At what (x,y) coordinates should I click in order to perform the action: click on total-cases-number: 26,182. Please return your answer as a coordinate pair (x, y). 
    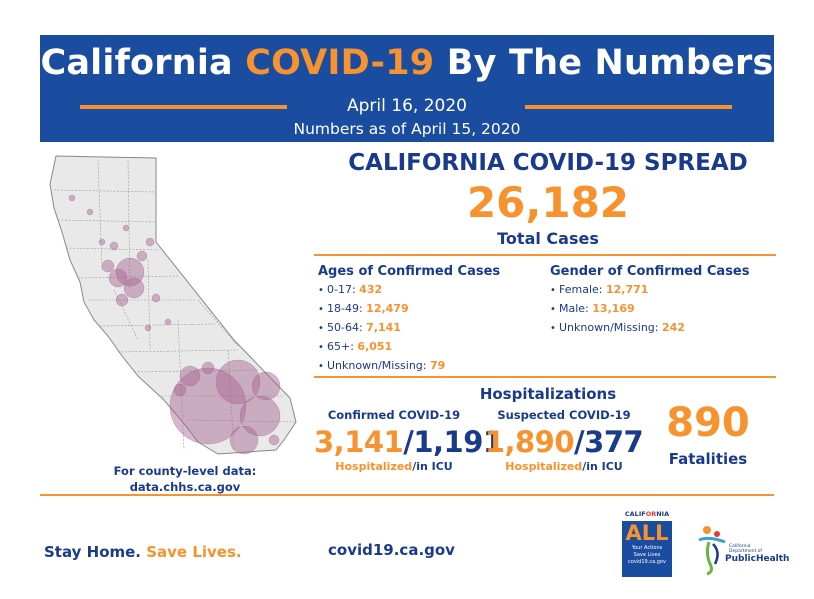
    Looking at the image, I should click on (548, 202).